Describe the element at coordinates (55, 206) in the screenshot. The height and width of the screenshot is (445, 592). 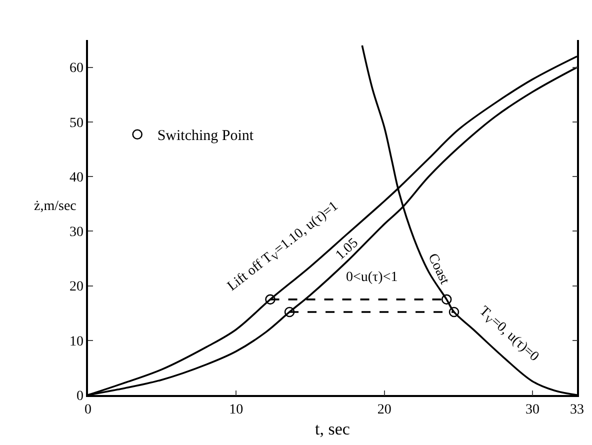
I see `y-axis-title: ż,m/sec` at that location.